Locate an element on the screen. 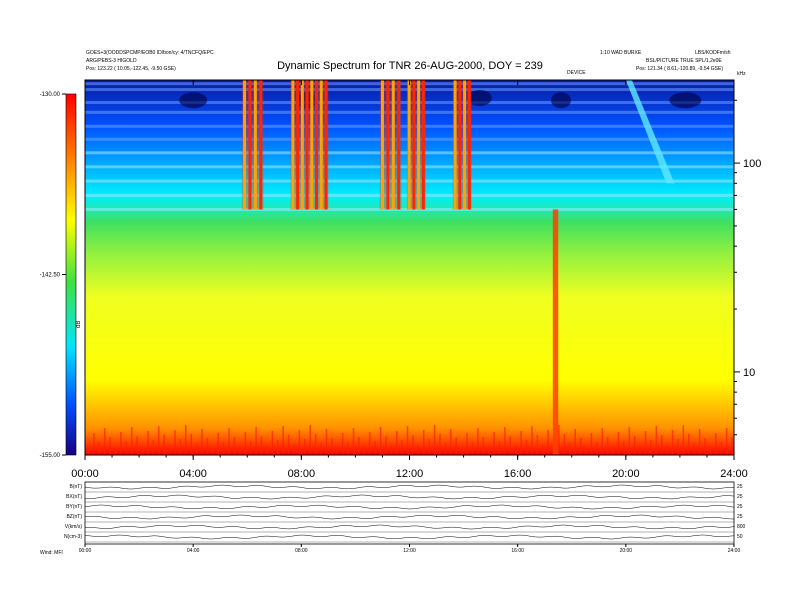  x-tick-label: 12:00 is located at coordinates (410, 474).